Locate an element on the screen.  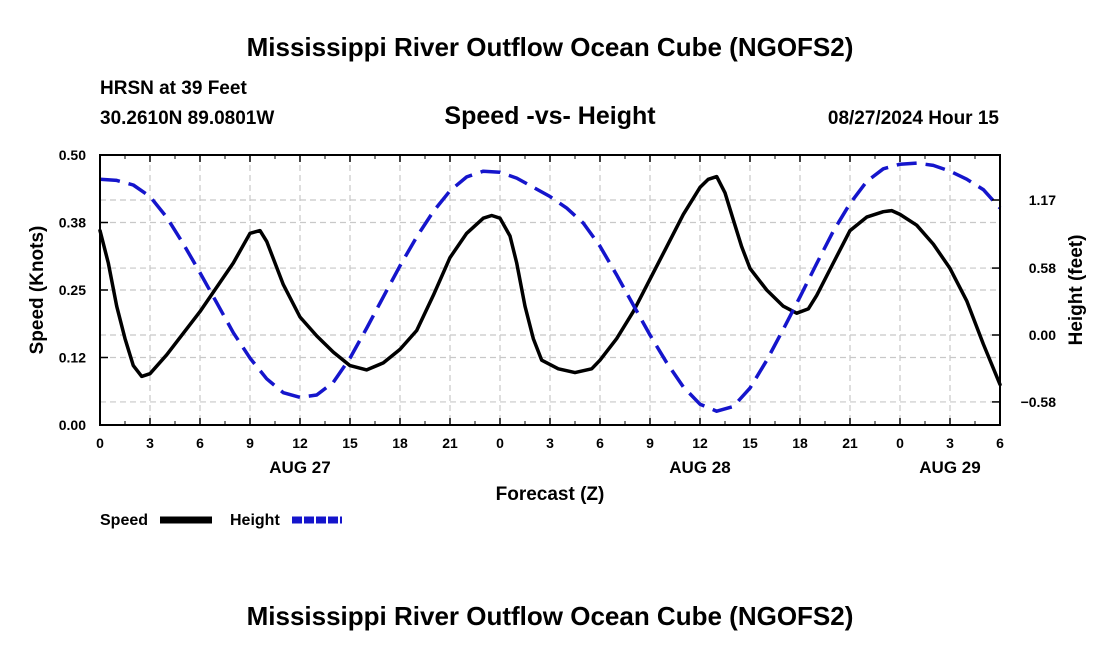
x-date-label: AUG 29 is located at coordinates (949, 467).